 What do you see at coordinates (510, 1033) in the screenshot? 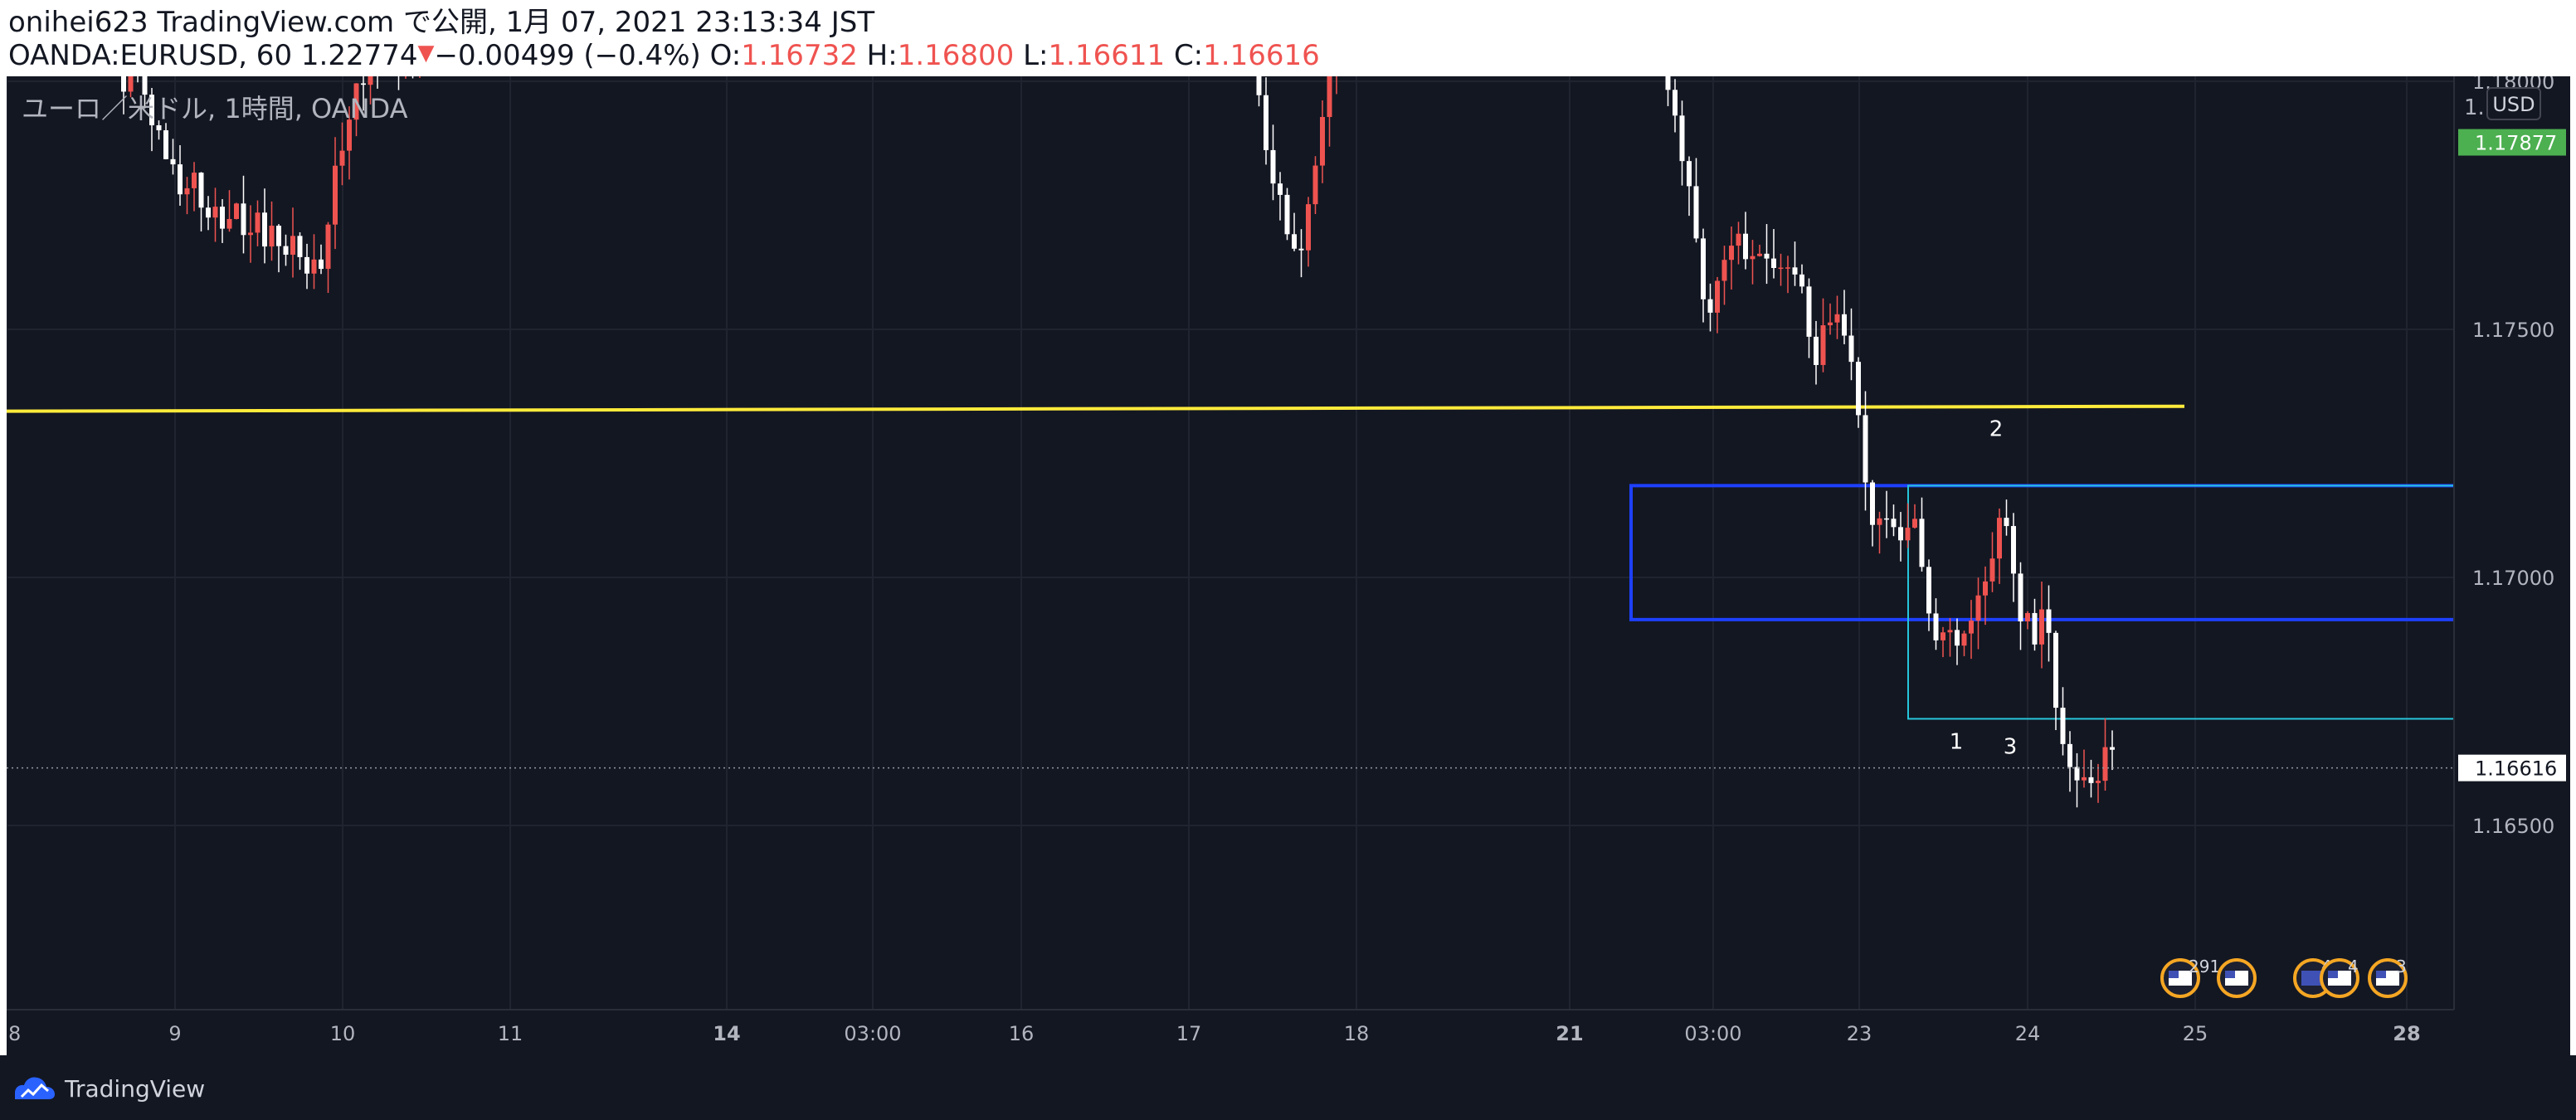
I see `time-tick-label: 11` at bounding box center [510, 1033].